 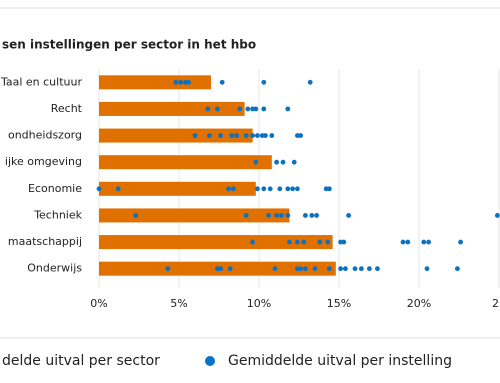 I want to click on x-tick-label: 20%, so click(x=419, y=303).